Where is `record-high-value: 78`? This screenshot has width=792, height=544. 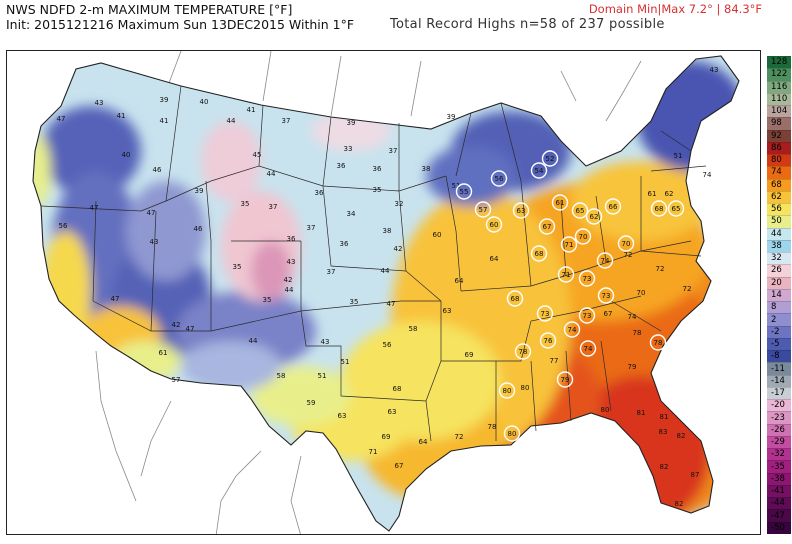
record-high-value: 78 is located at coordinates (523, 352).